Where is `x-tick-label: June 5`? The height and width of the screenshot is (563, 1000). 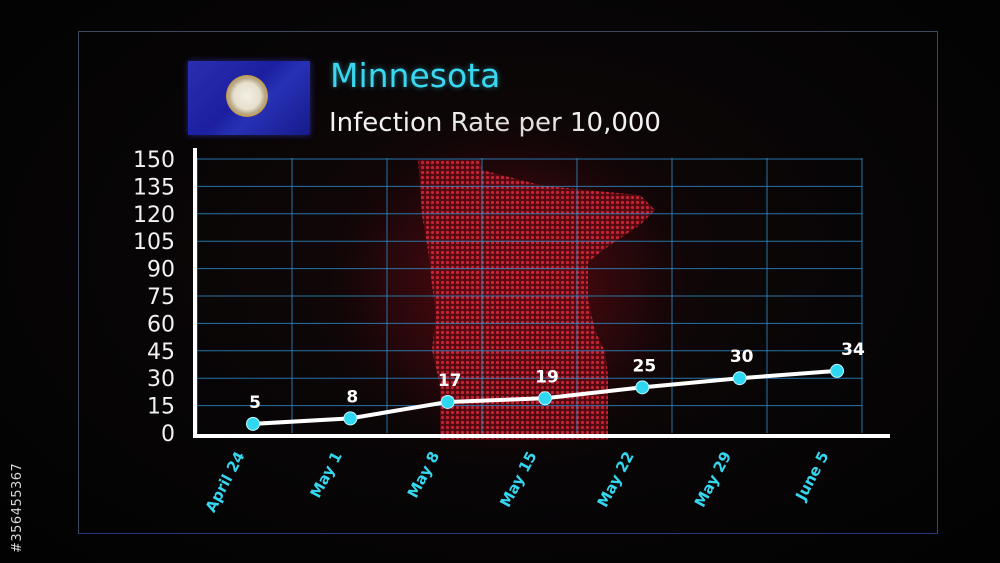 x-tick-label: June 5 is located at coordinates (811, 476).